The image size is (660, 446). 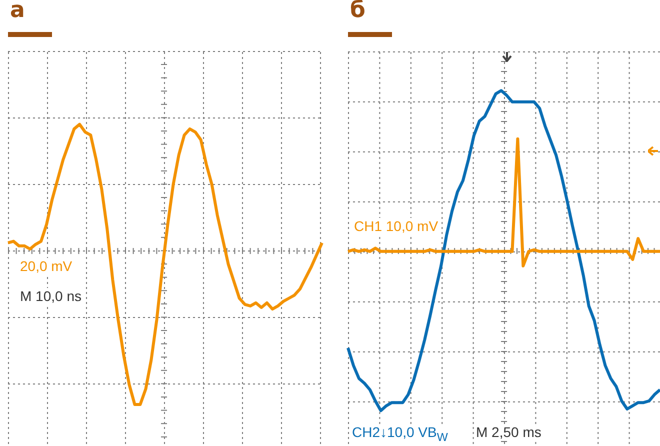 I want to click on annotation: 20,0 mV, so click(x=46, y=266).